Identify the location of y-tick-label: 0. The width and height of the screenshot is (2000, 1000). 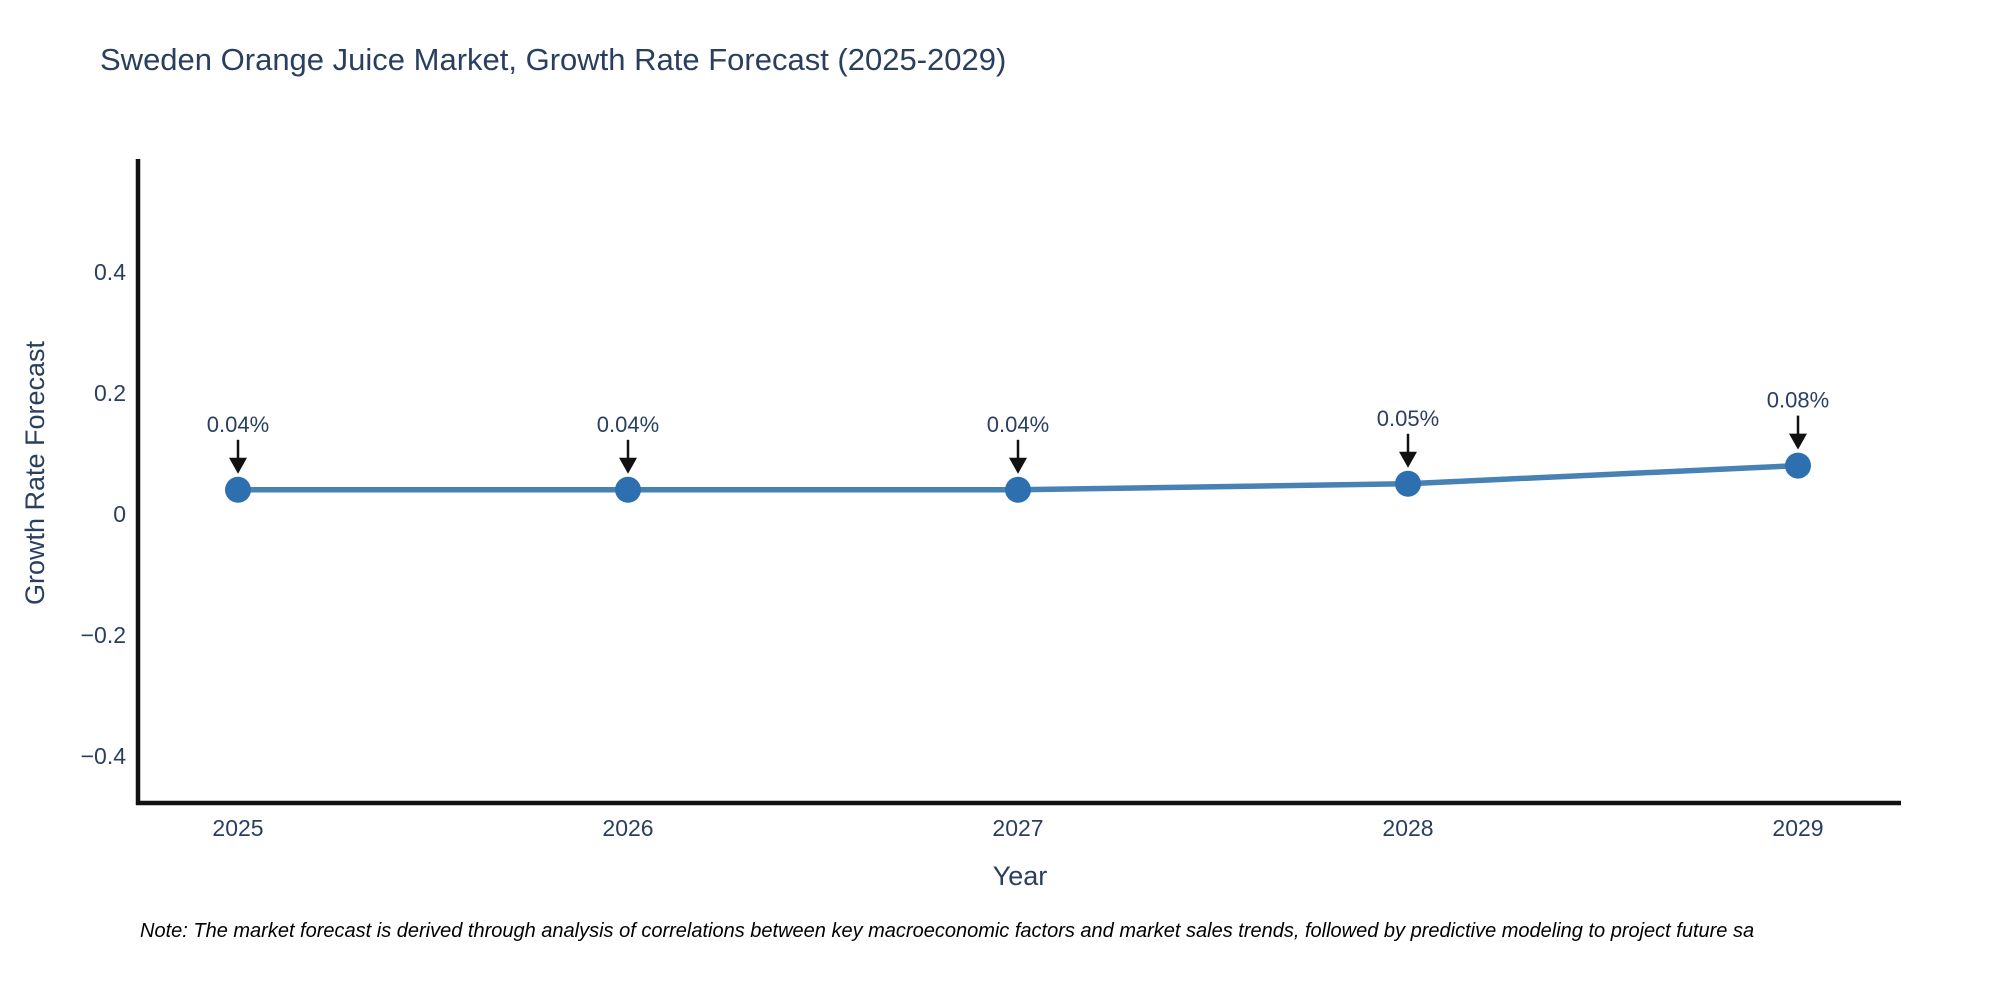
(119, 514).